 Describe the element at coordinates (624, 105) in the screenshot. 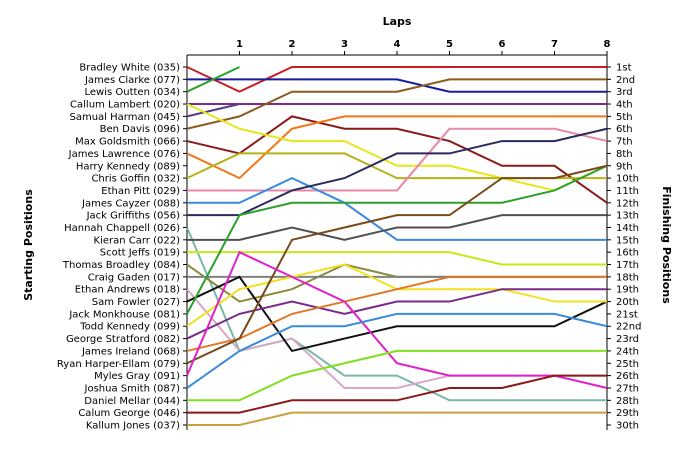

I see `finishing-position-label: 4th` at that location.